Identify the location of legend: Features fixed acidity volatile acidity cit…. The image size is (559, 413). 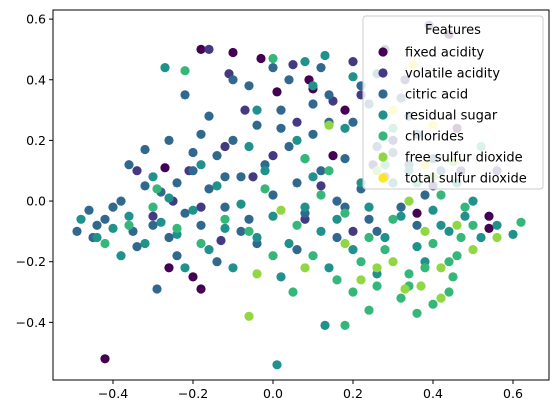
(453, 102).